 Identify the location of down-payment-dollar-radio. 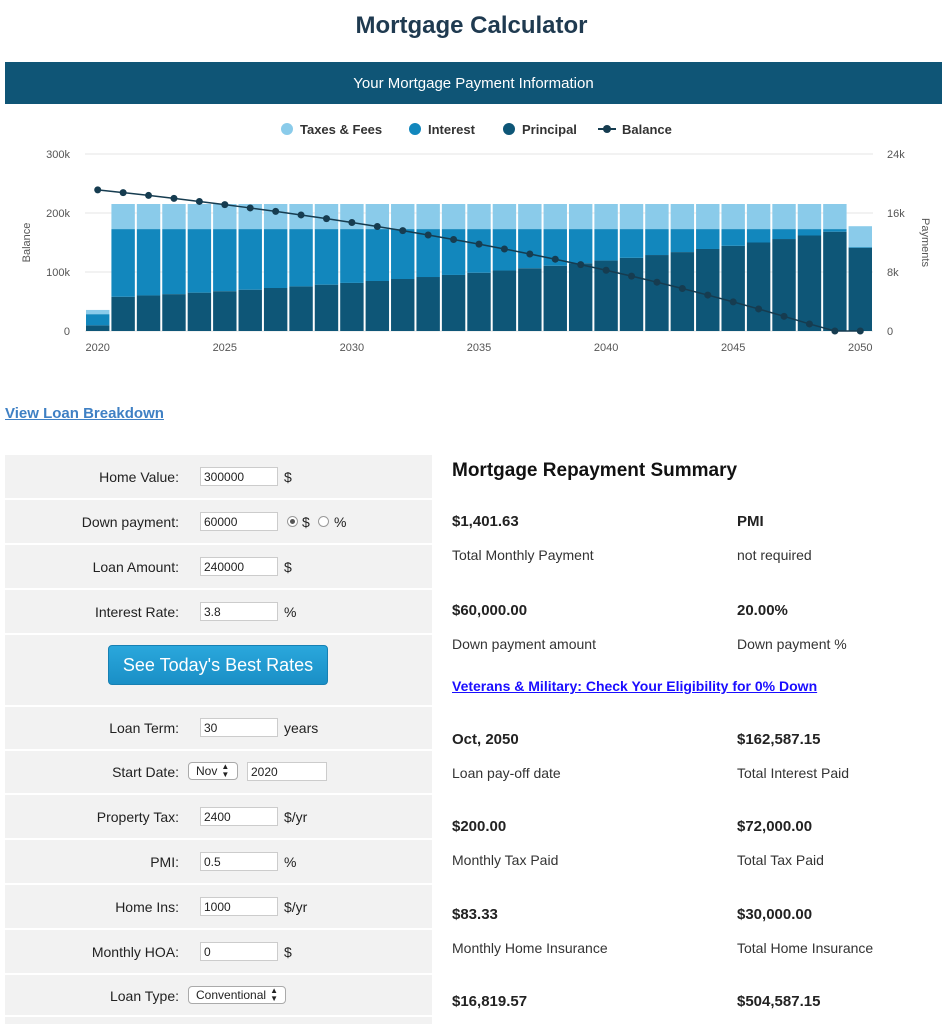
(292, 521).